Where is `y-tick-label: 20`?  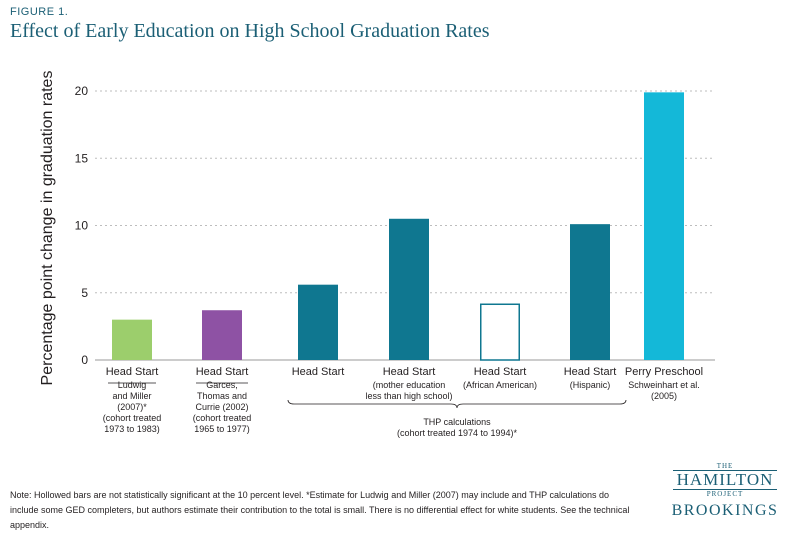 y-tick-label: 20 is located at coordinates (82, 91).